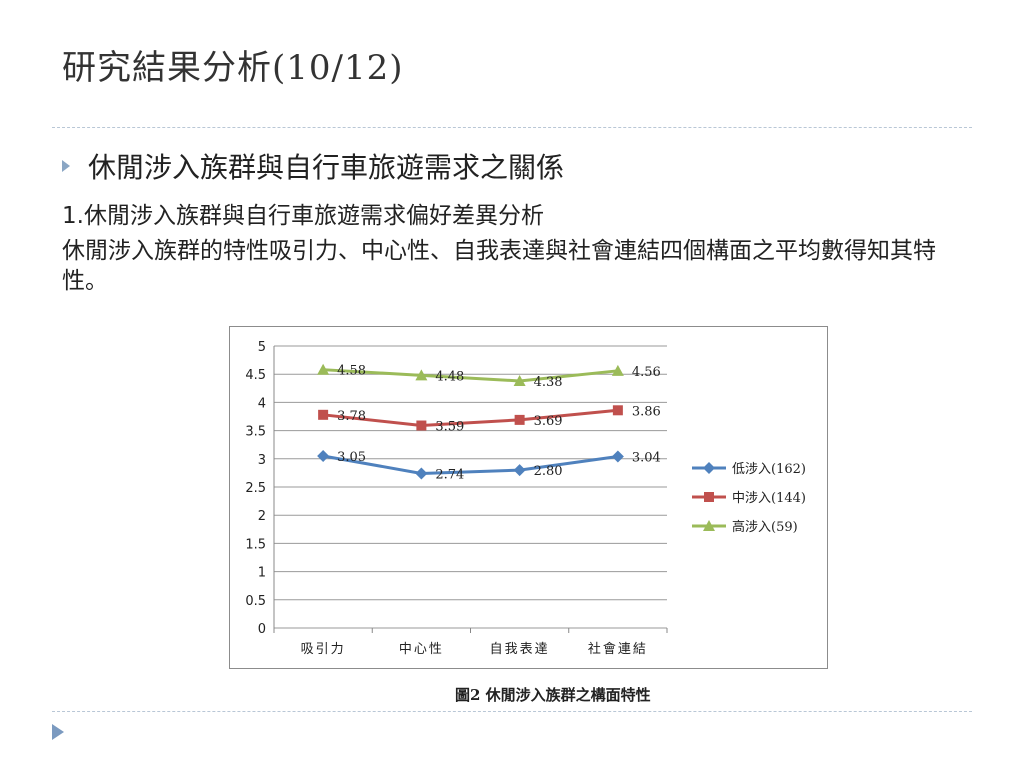 This screenshot has width=1024, height=768. I want to click on data-label: 4.38, so click(548, 382).